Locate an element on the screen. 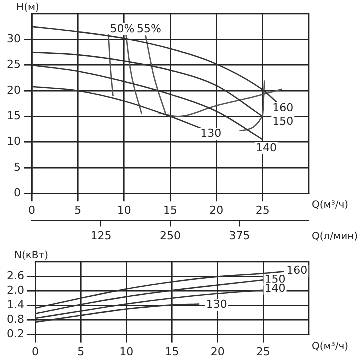  y-tick-label: 30 is located at coordinates (13, 39).